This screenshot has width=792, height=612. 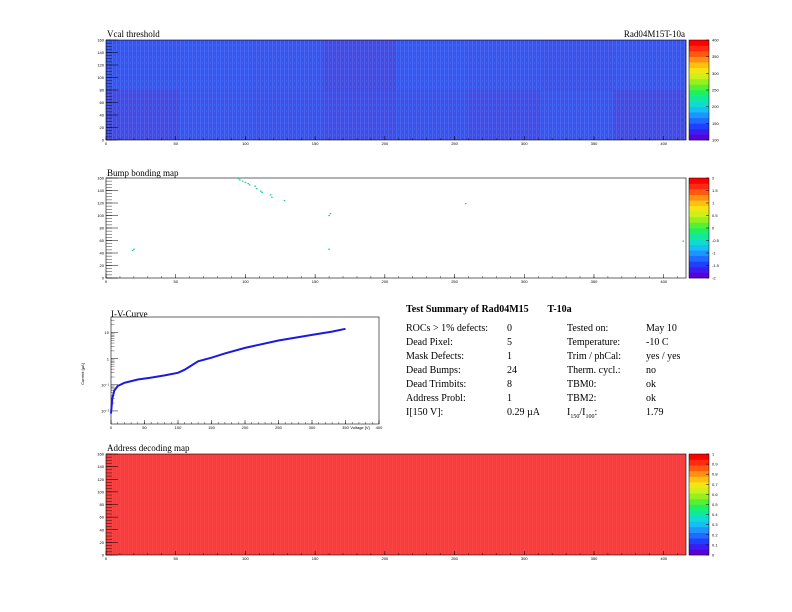 I want to click on summary-value-rocs: 0, so click(x=509, y=328).